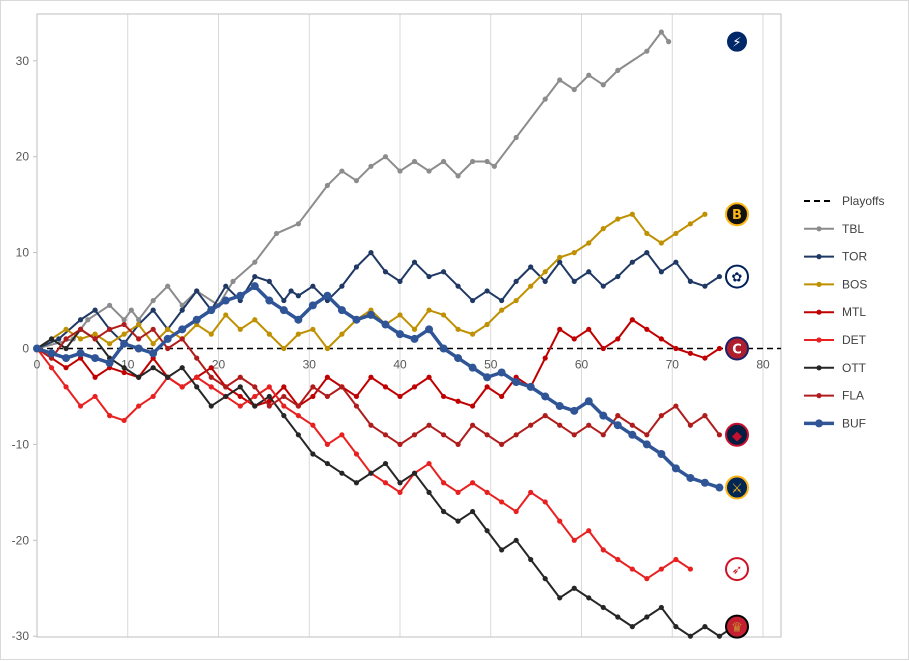 The image size is (909, 661). Describe the element at coordinates (835, 340) in the screenshot. I see `legend-entry-det: DET` at that location.